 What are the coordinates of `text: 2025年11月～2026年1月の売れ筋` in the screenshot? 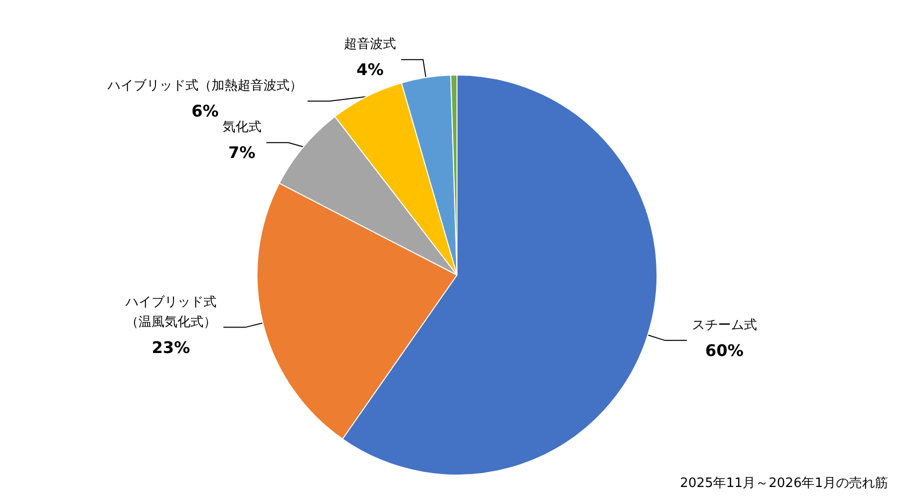 It's located at (784, 483).